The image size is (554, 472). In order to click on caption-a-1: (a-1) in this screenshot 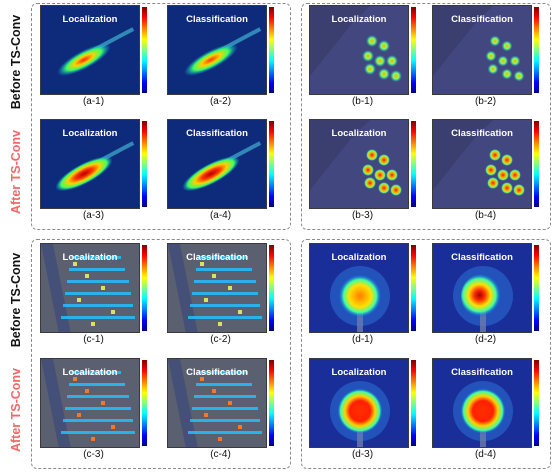, I will do `click(93, 101)`.